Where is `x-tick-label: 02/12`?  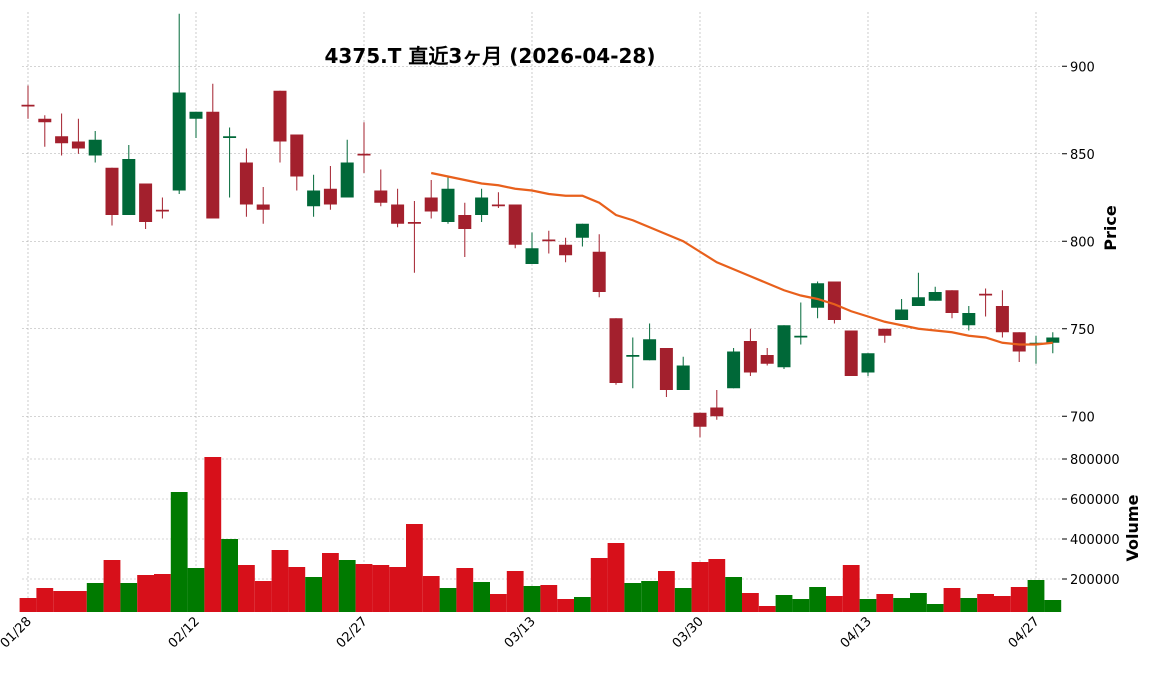
x-tick-label: 02/12 is located at coordinates (184, 632).